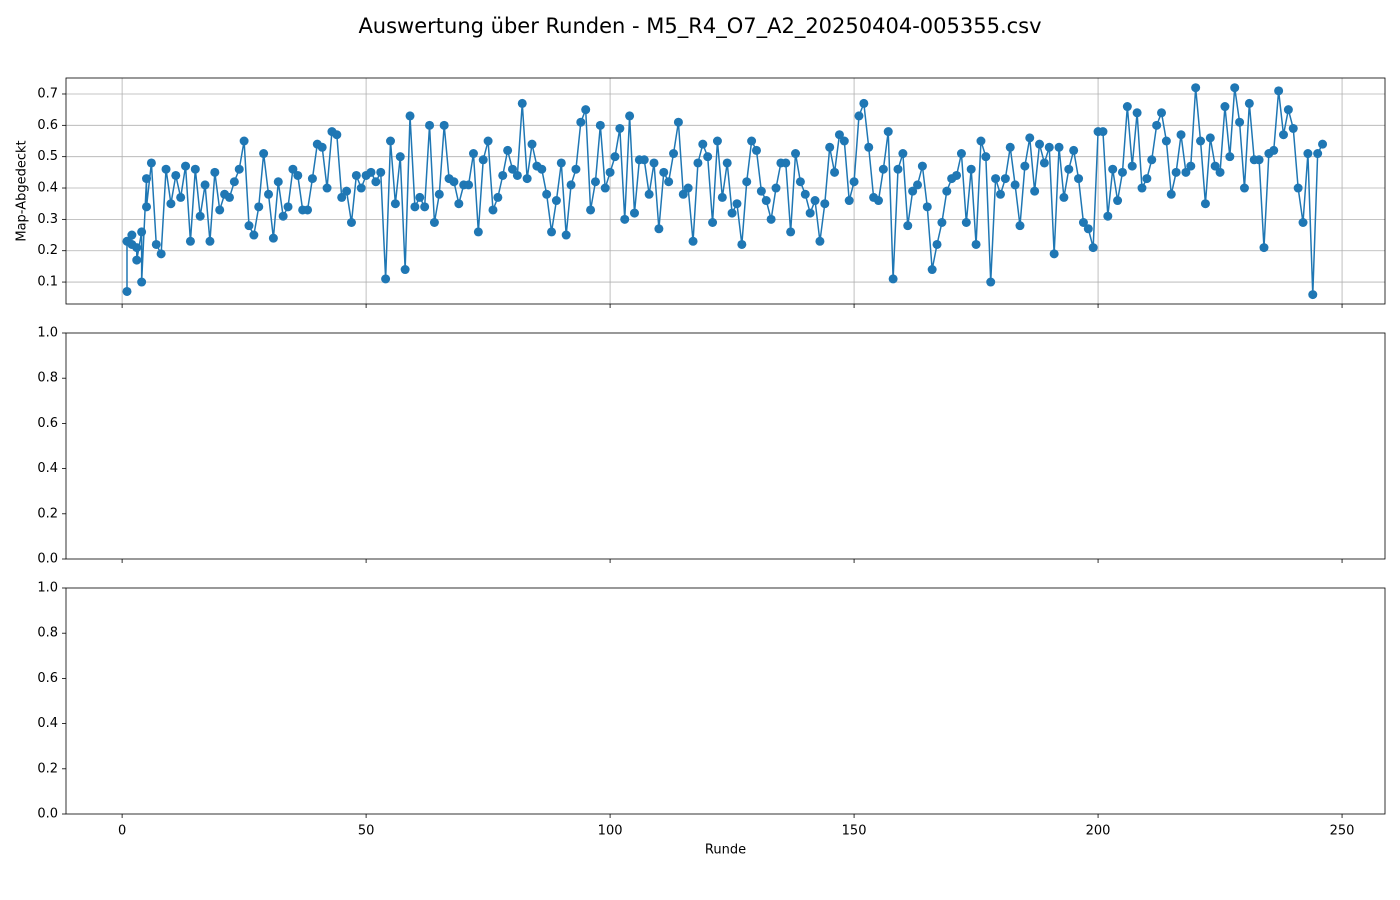 Image resolution: width=1400 pixels, height=900 pixels. I want to click on y-tick-label: 0.7, so click(47, 93).